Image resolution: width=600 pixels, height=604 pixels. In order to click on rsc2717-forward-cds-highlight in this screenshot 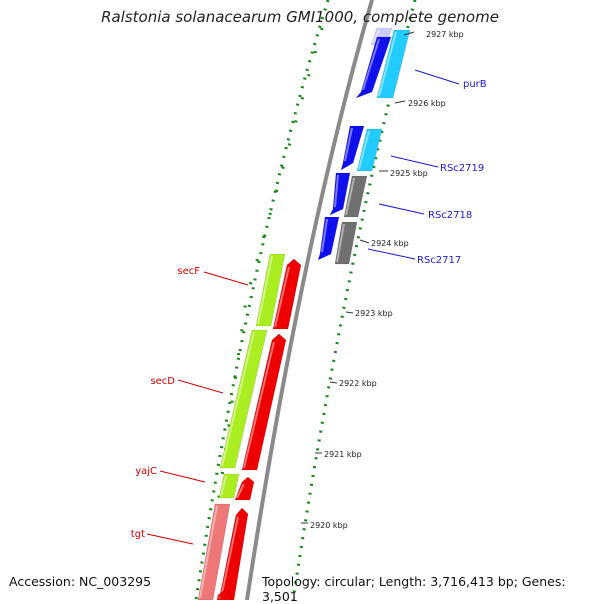, I will do `click(324, 235)`.